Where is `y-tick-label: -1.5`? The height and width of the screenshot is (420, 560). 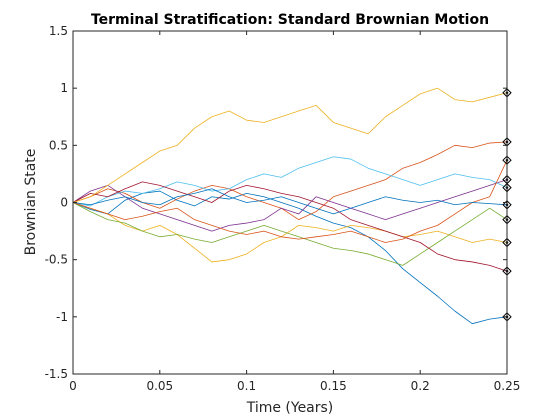
y-tick-label: -1.5 is located at coordinates (56, 374).